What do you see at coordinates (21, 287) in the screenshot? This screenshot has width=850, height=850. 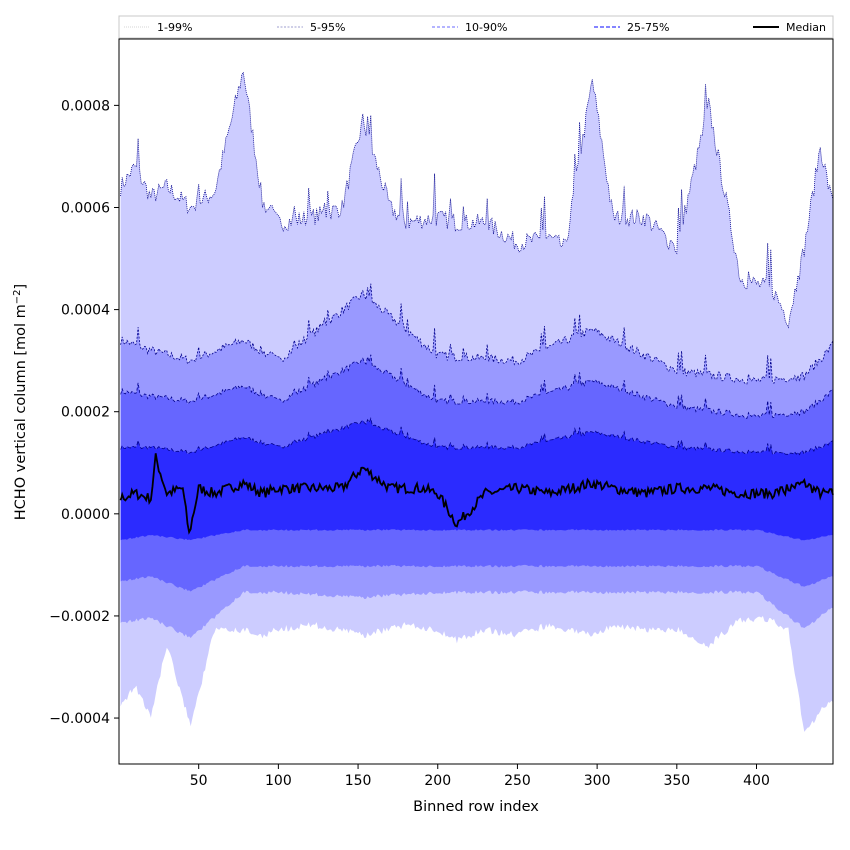 I see `y-axis-label-close: ]` at bounding box center [21, 287].